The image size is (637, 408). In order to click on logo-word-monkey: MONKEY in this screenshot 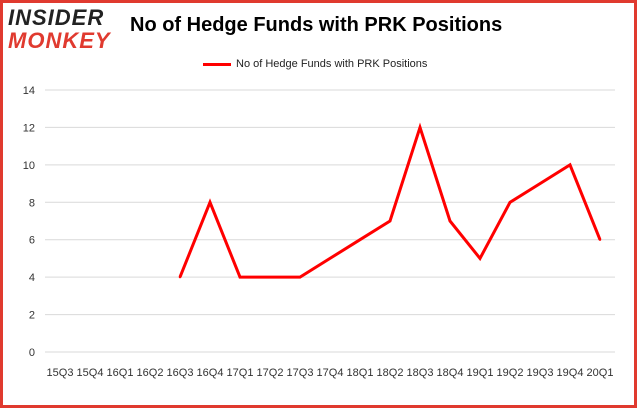, I will do `click(59, 40)`.